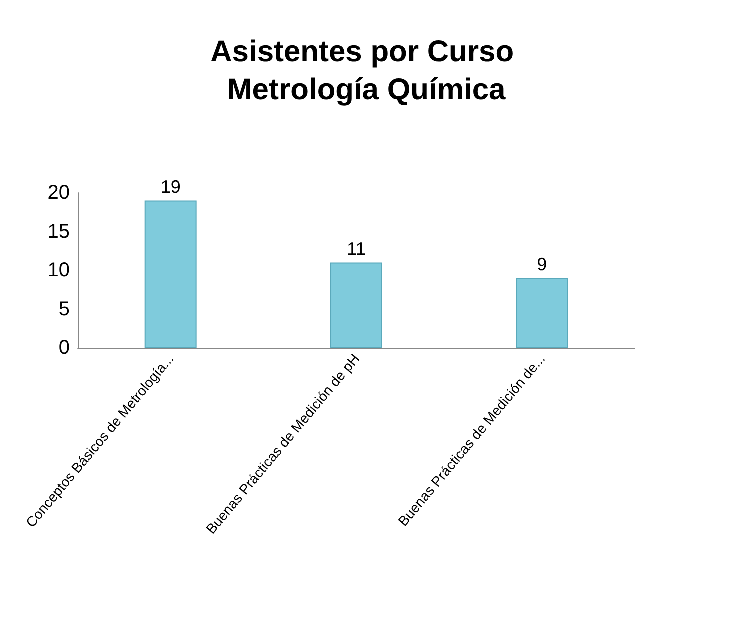  Describe the element at coordinates (356, 248) in the screenshot. I see `data-label: 11` at that location.